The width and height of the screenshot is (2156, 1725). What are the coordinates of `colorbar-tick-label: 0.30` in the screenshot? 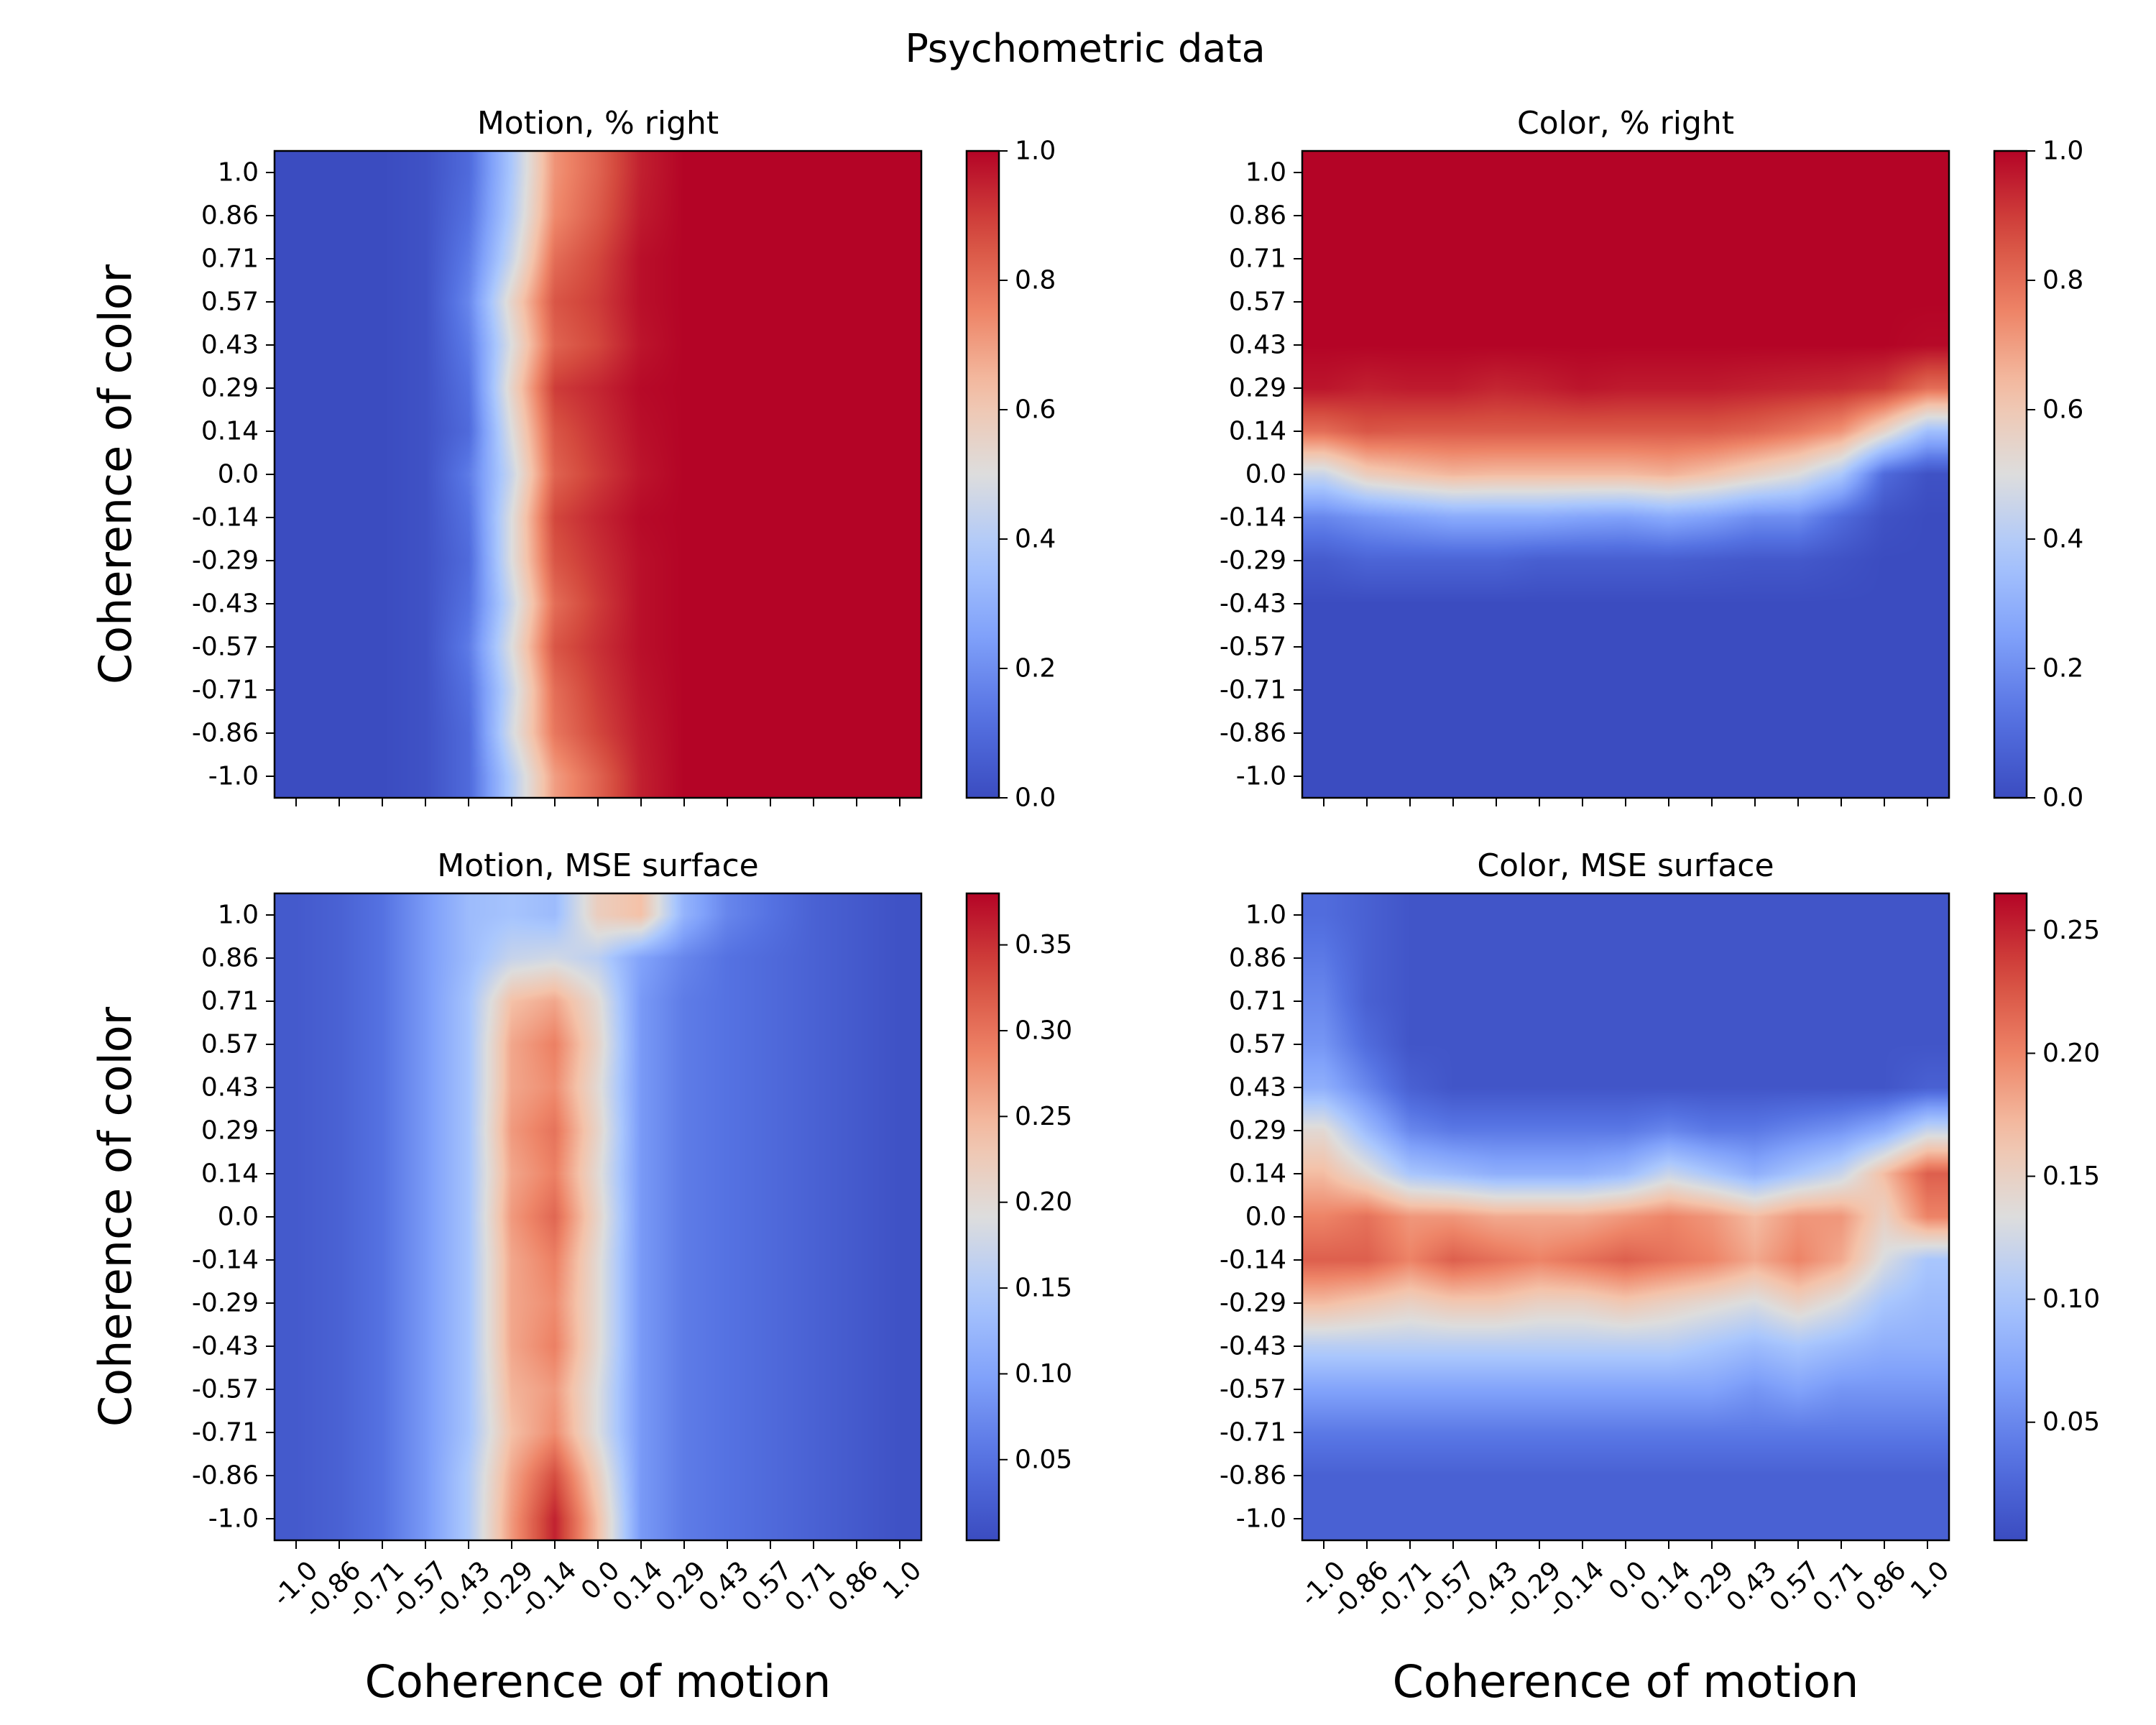 It's located at (1043, 1030).